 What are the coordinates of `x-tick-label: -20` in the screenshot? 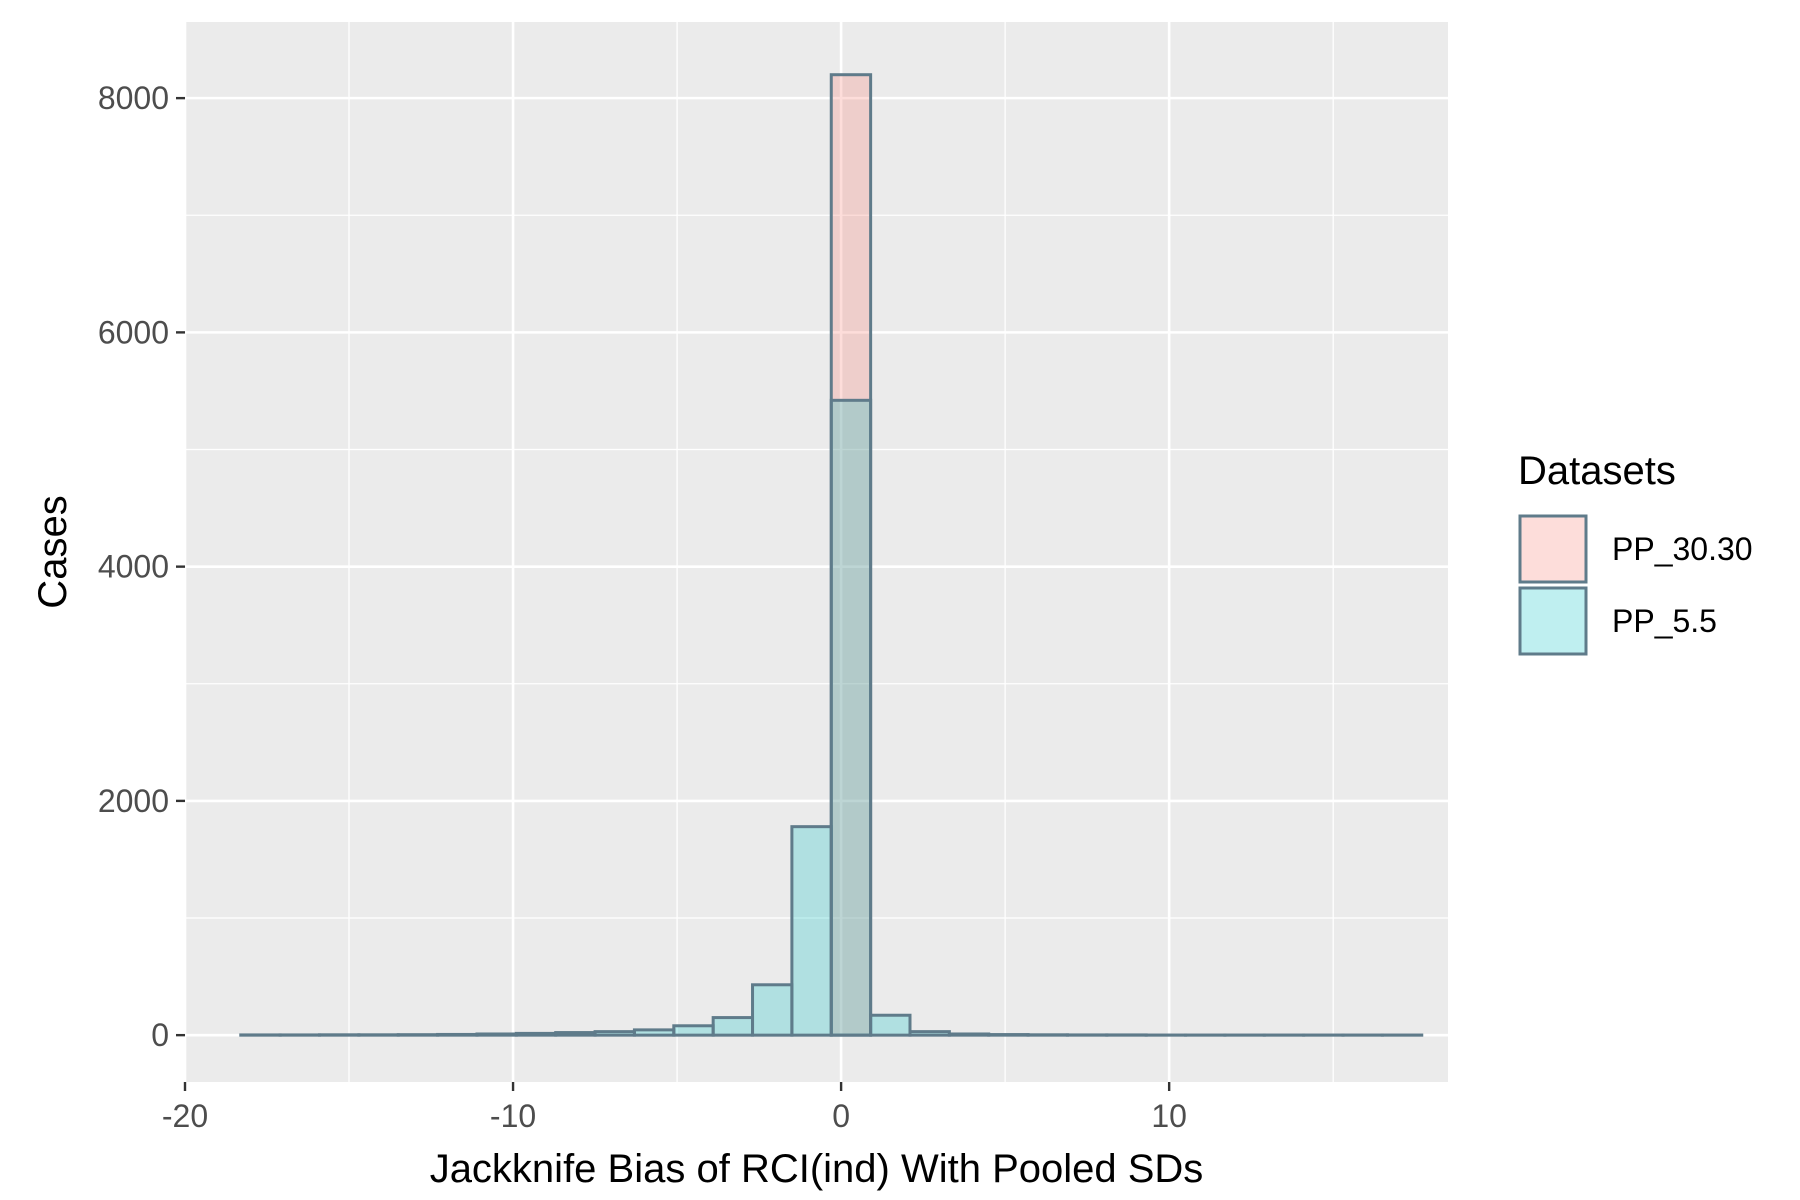 It's located at (185, 1116).